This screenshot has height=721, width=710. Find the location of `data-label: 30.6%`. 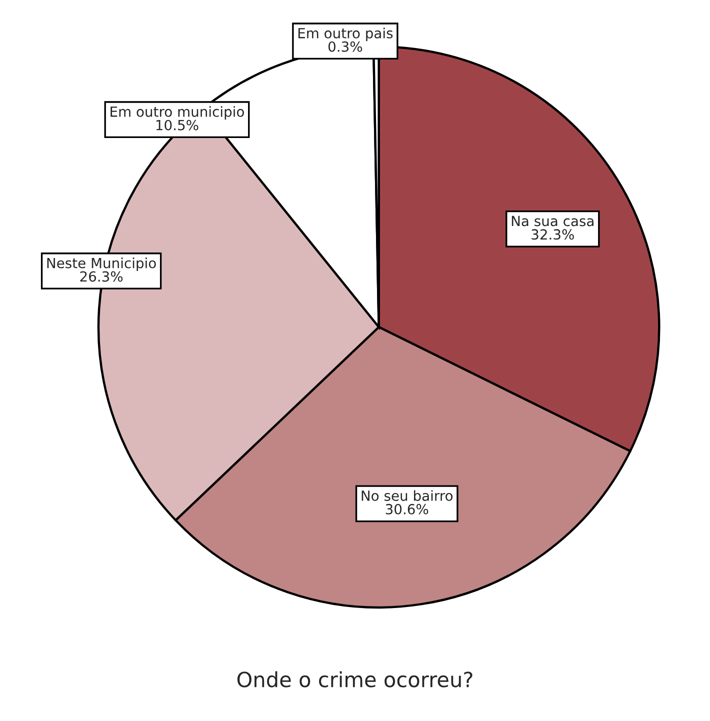

data-label: 30.6% is located at coordinates (407, 509).